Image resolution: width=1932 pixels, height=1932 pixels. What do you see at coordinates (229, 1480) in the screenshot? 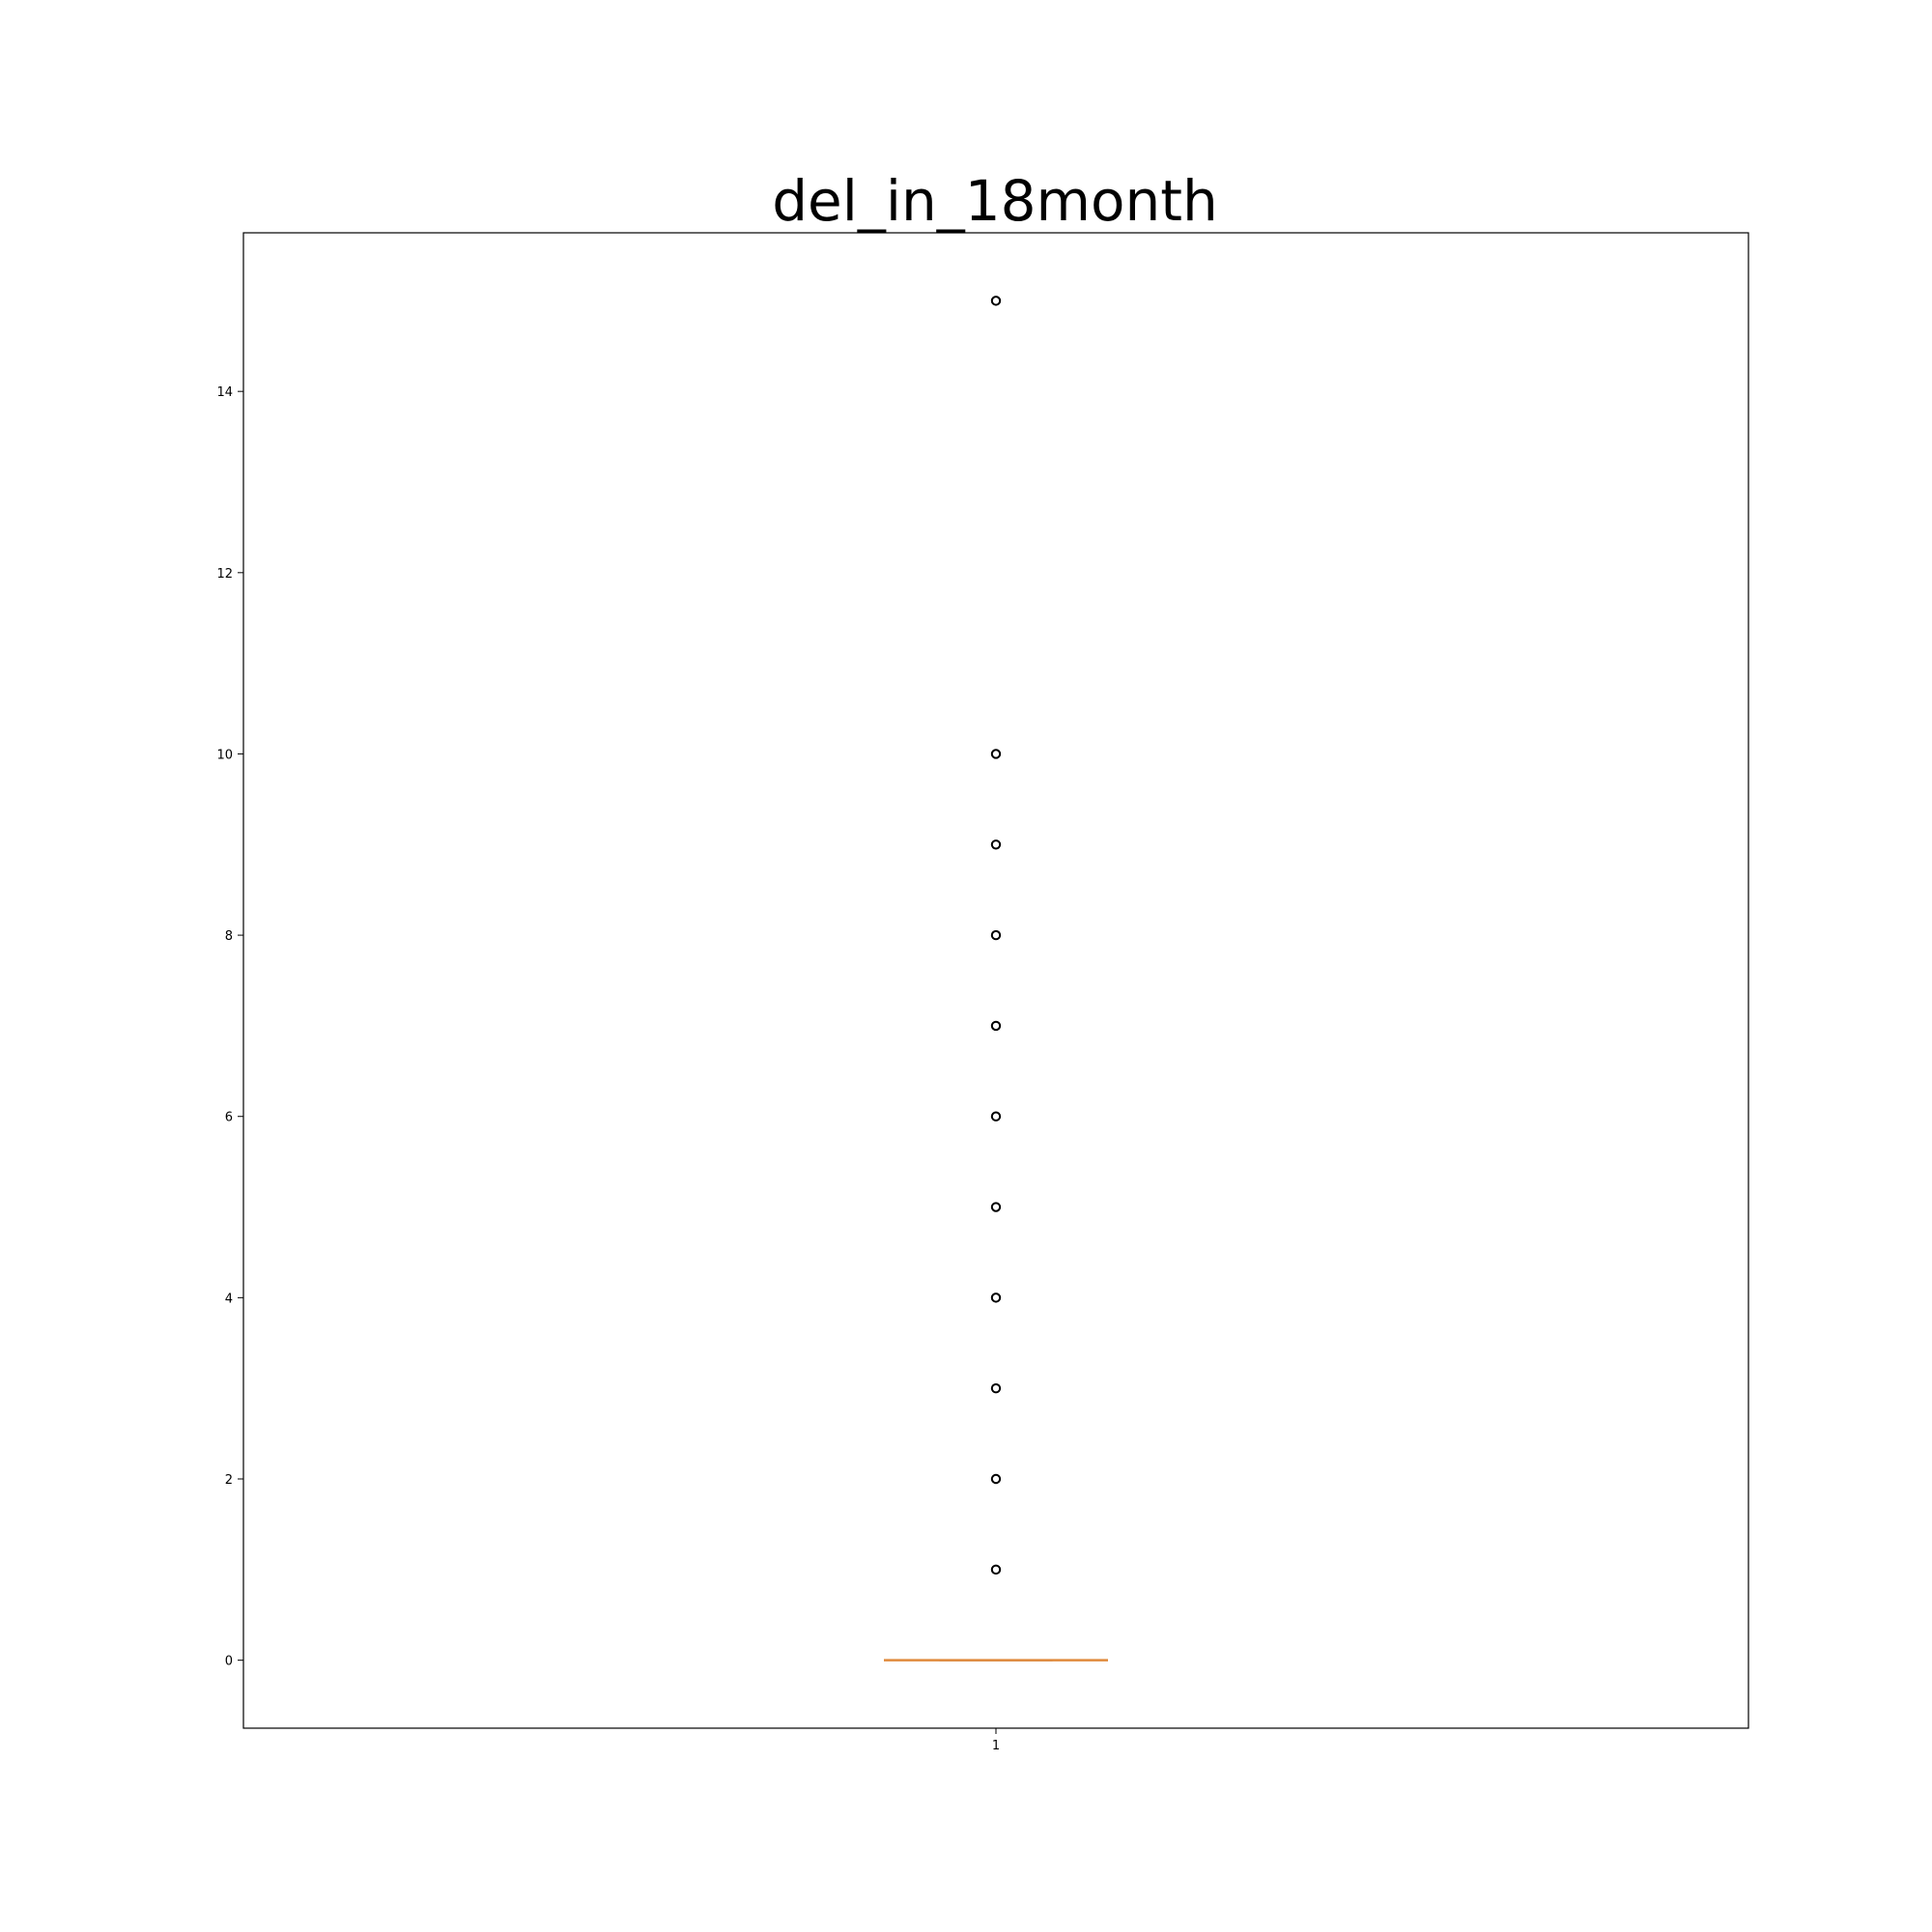
I see `y-tick-label: 2` at bounding box center [229, 1480].